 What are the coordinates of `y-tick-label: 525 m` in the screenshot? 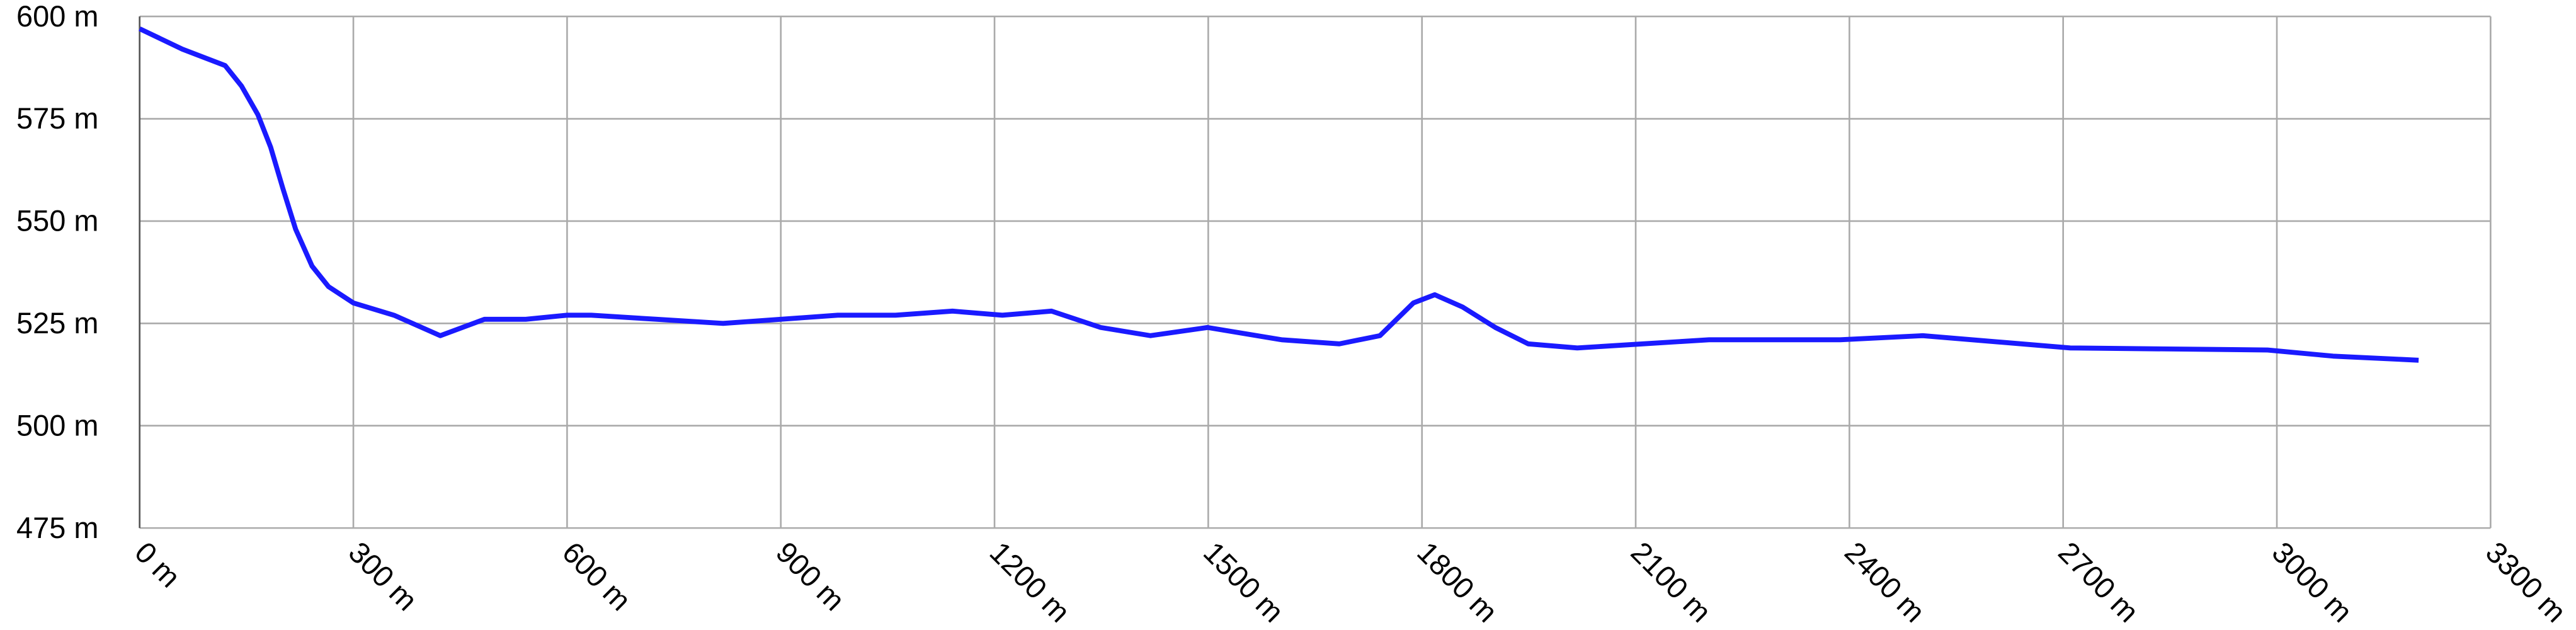 It's located at (57, 323).